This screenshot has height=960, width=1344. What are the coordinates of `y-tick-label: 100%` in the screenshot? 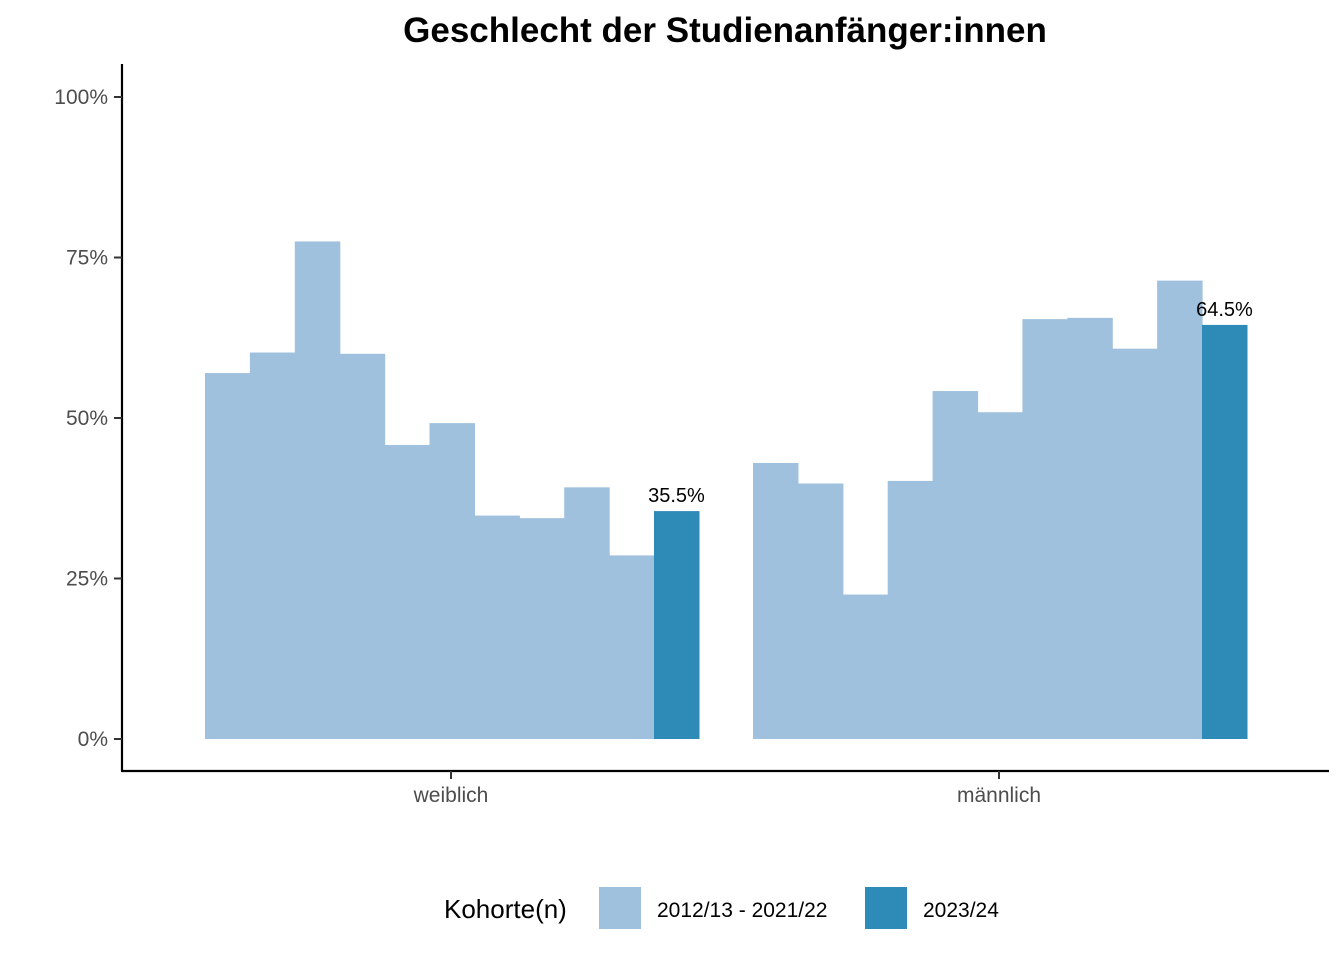 It's located at (81, 97).